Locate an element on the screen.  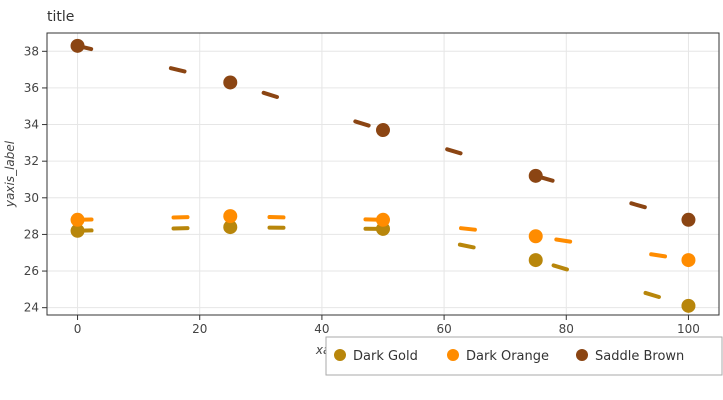
y-tick-label: 32 is located at coordinates (31, 161).